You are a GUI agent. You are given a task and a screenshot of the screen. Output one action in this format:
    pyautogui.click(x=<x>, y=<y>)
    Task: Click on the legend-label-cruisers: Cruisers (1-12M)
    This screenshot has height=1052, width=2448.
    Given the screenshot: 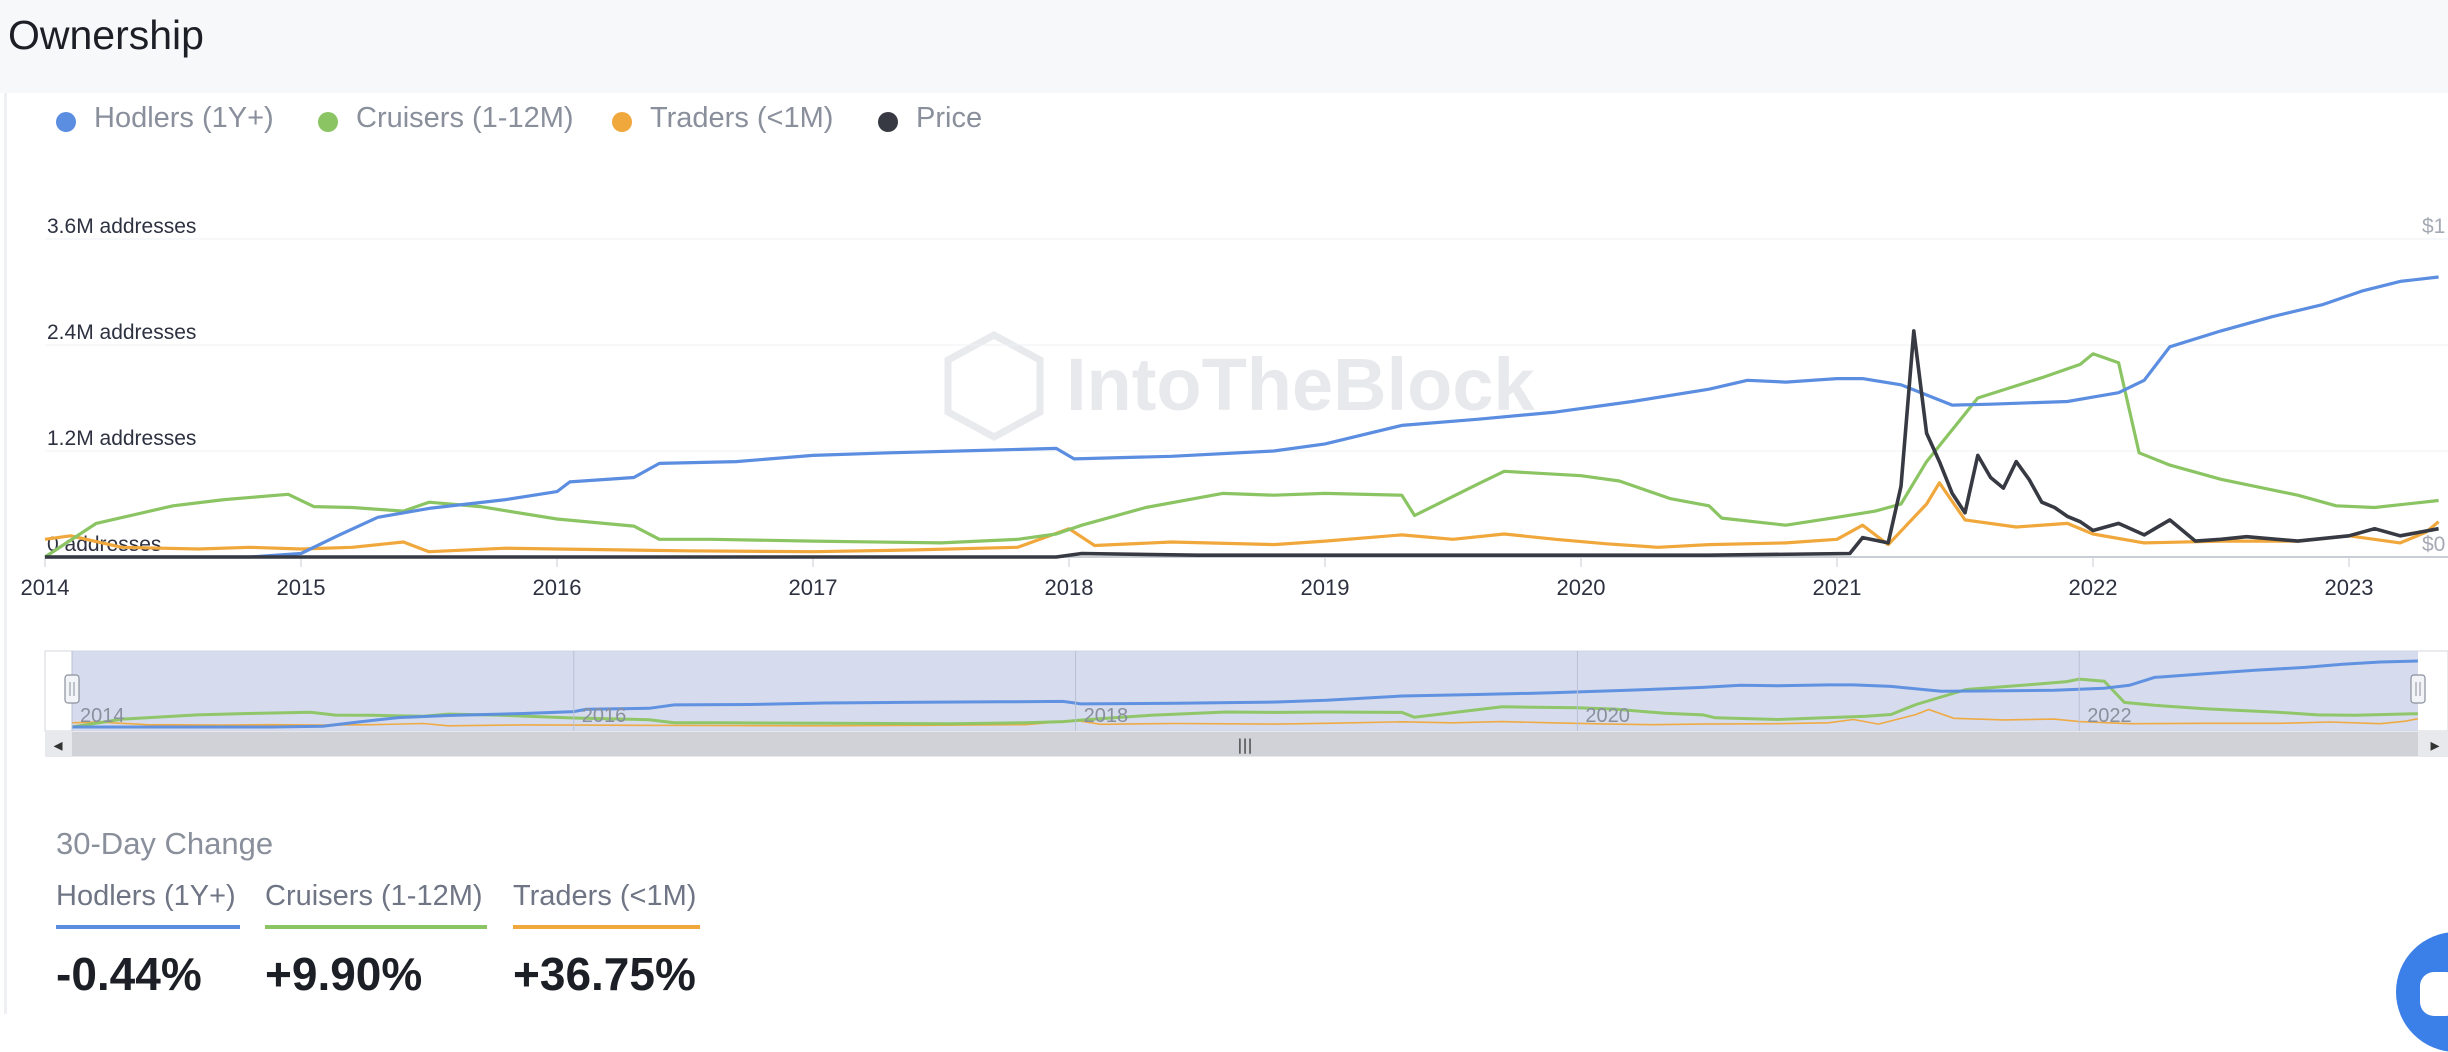 What is the action you would take?
    pyautogui.click(x=465, y=118)
    